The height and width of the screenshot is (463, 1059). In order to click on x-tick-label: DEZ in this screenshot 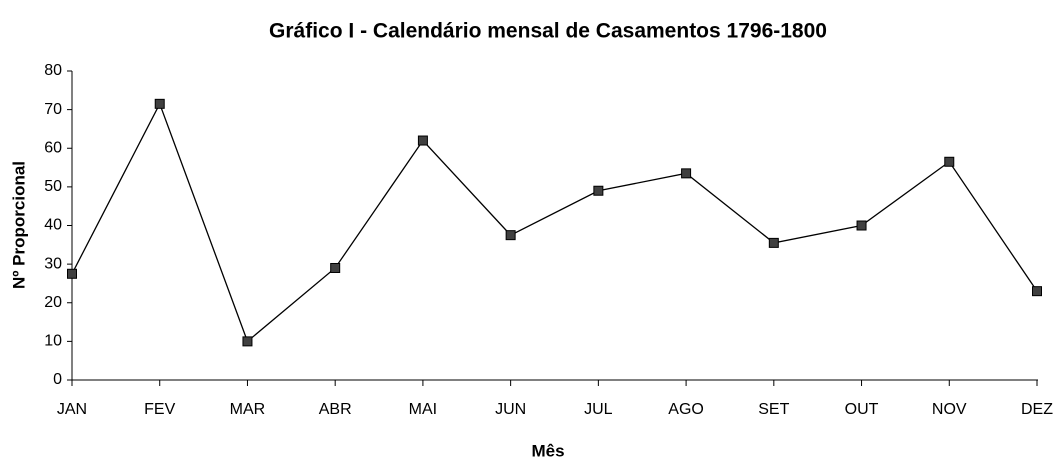, I will do `click(1037, 409)`.